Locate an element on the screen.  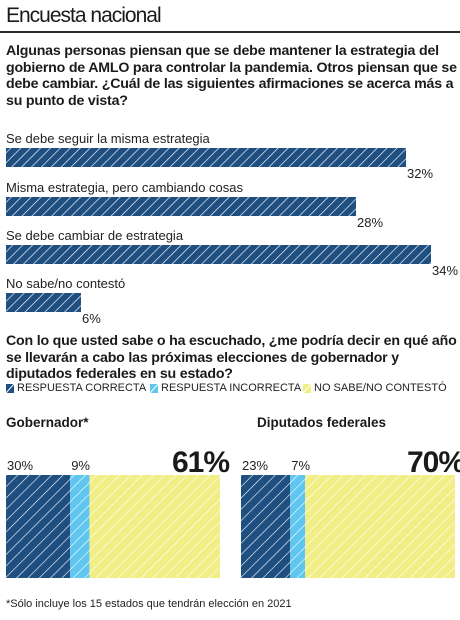
group-title-gobernador: Gobernador* is located at coordinates (47, 422).